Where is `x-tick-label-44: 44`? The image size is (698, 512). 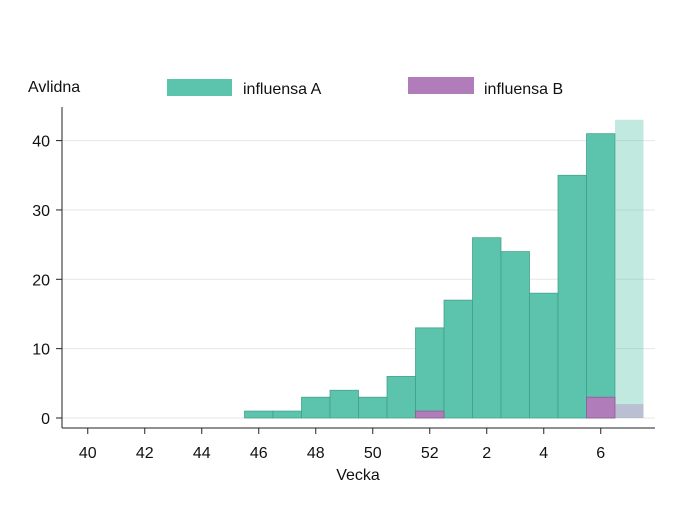
x-tick-label-44: 44 is located at coordinates (202, 453).